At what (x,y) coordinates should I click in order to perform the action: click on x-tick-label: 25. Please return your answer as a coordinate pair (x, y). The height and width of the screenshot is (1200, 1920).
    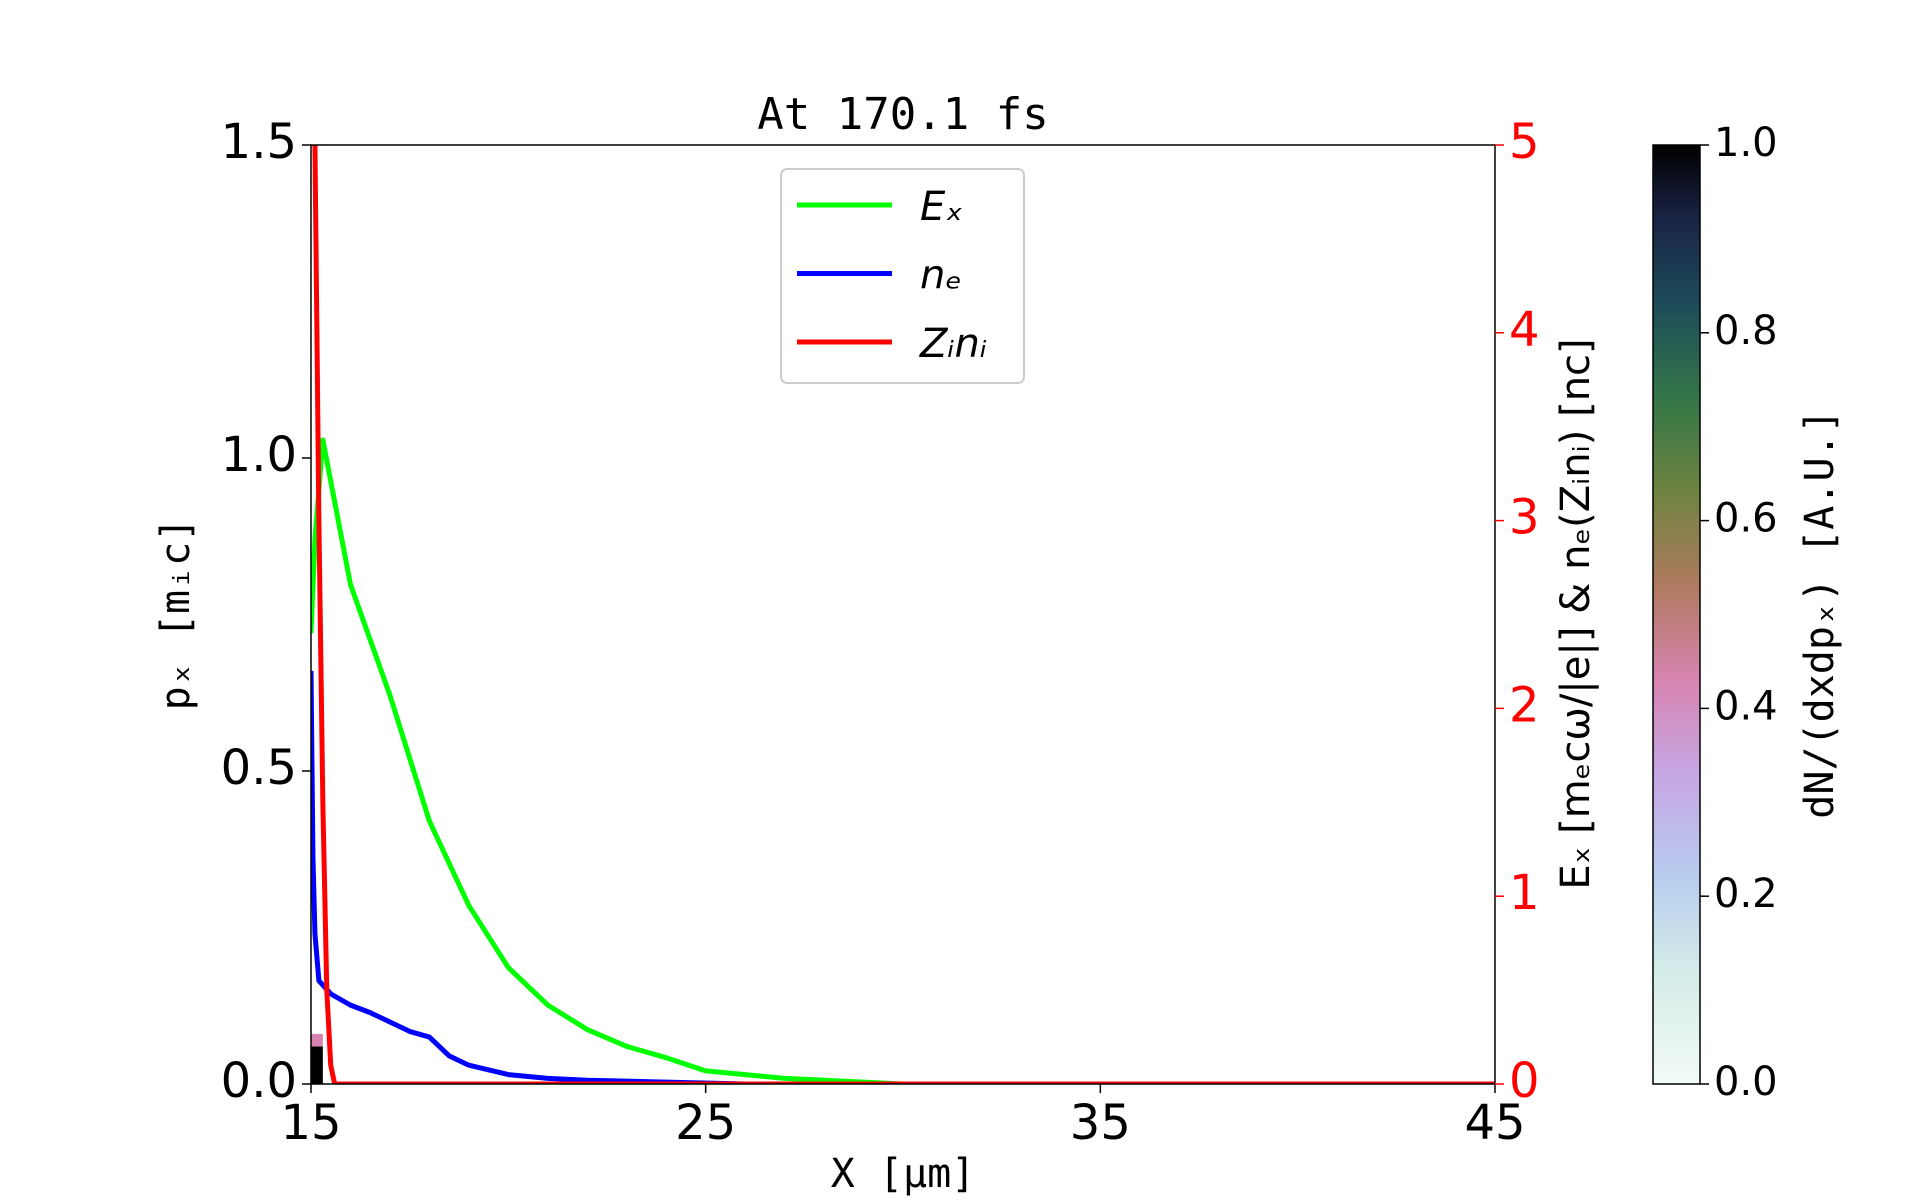
    Looking at the image, I should click on (705, 1123).